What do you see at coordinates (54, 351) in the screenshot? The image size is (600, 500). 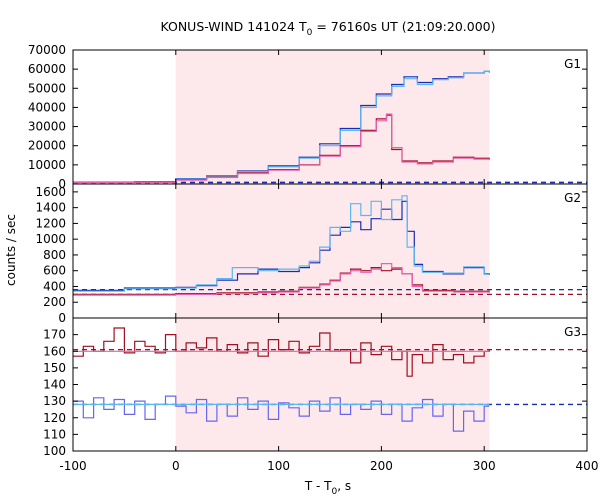 I see `y-tick-label: 160` at bounding box center [54, 351].